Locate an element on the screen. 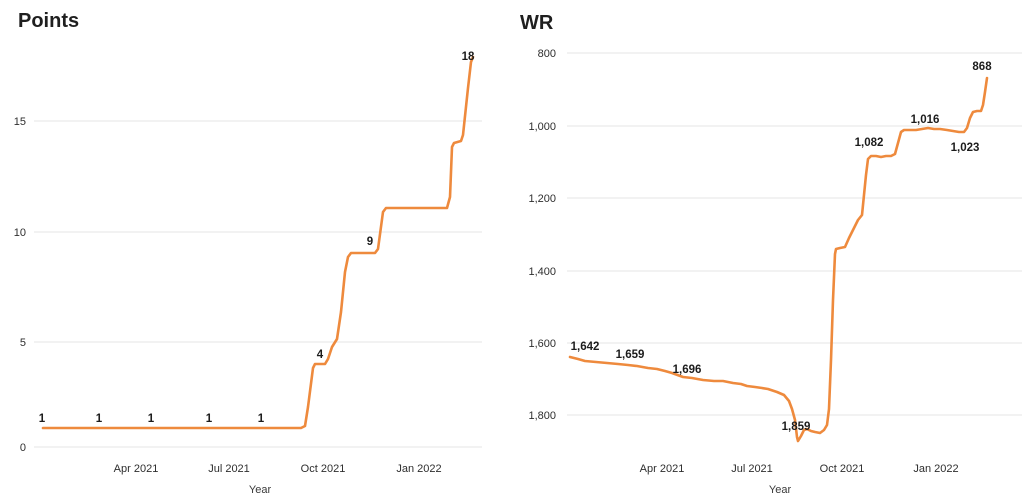 The image size is (1024, 503). data-label: 1,082 is located at coordinates (869, 143).